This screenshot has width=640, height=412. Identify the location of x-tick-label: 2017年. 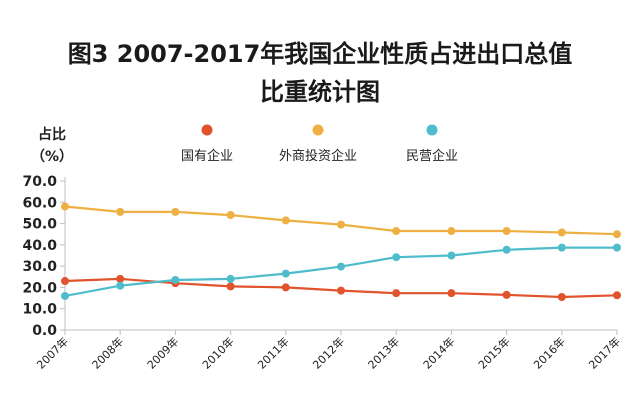
(604, 352).